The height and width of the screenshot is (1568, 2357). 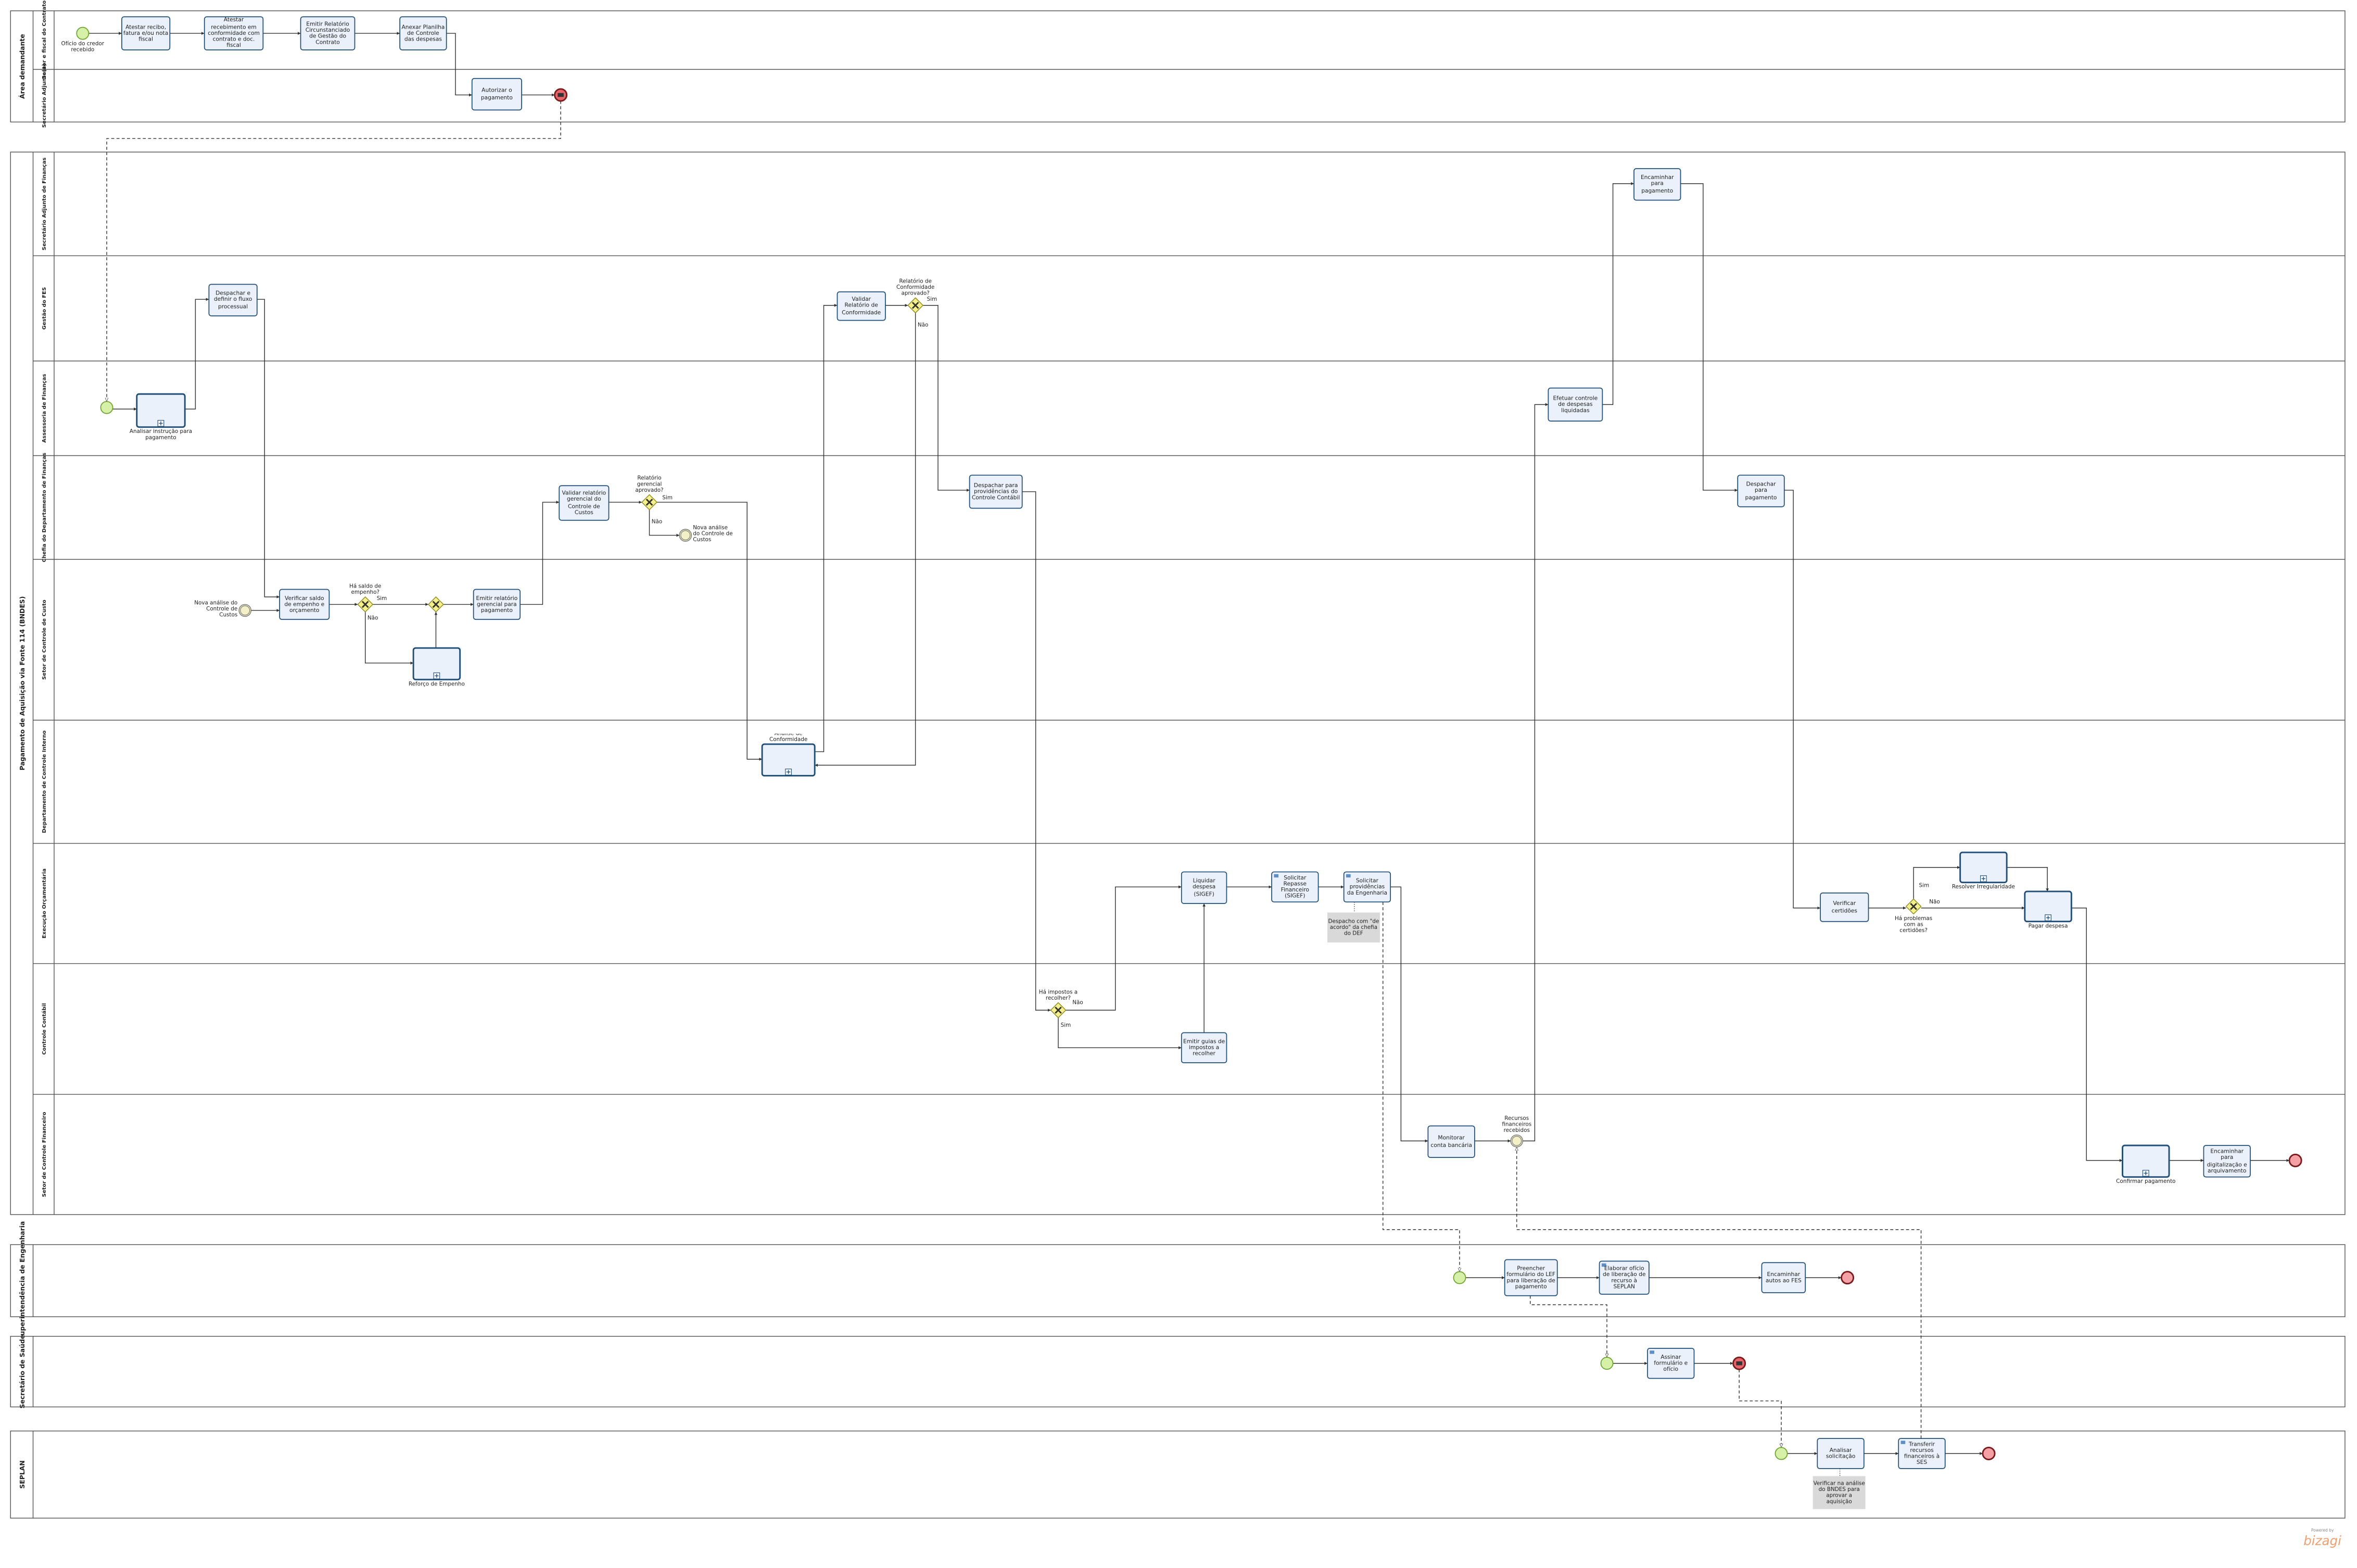 I want to click on task-label-box: Atestar recibo, fatura e/ou nota fiscal, so click(x=145, y=33).